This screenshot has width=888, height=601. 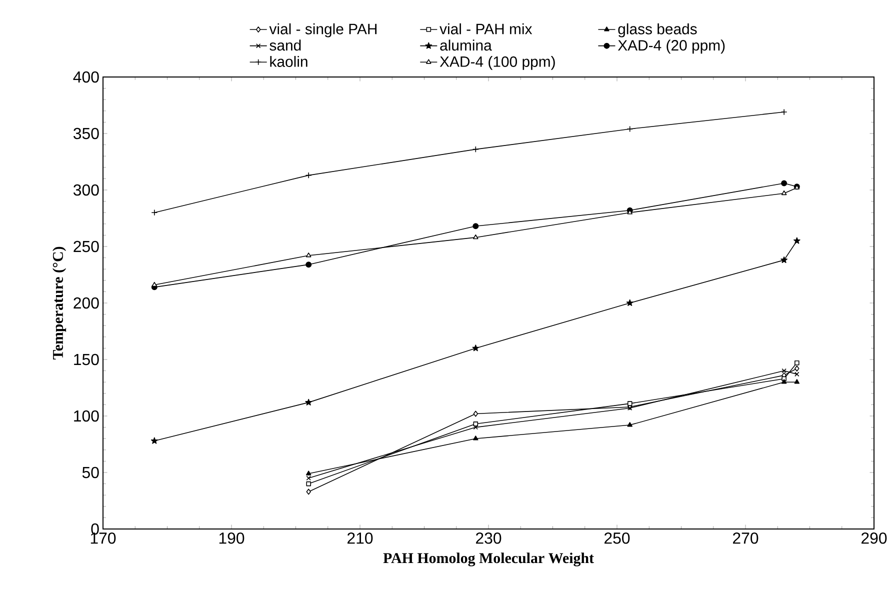 I want to click on x-tick-label: 230, so click(x=489, y=538).